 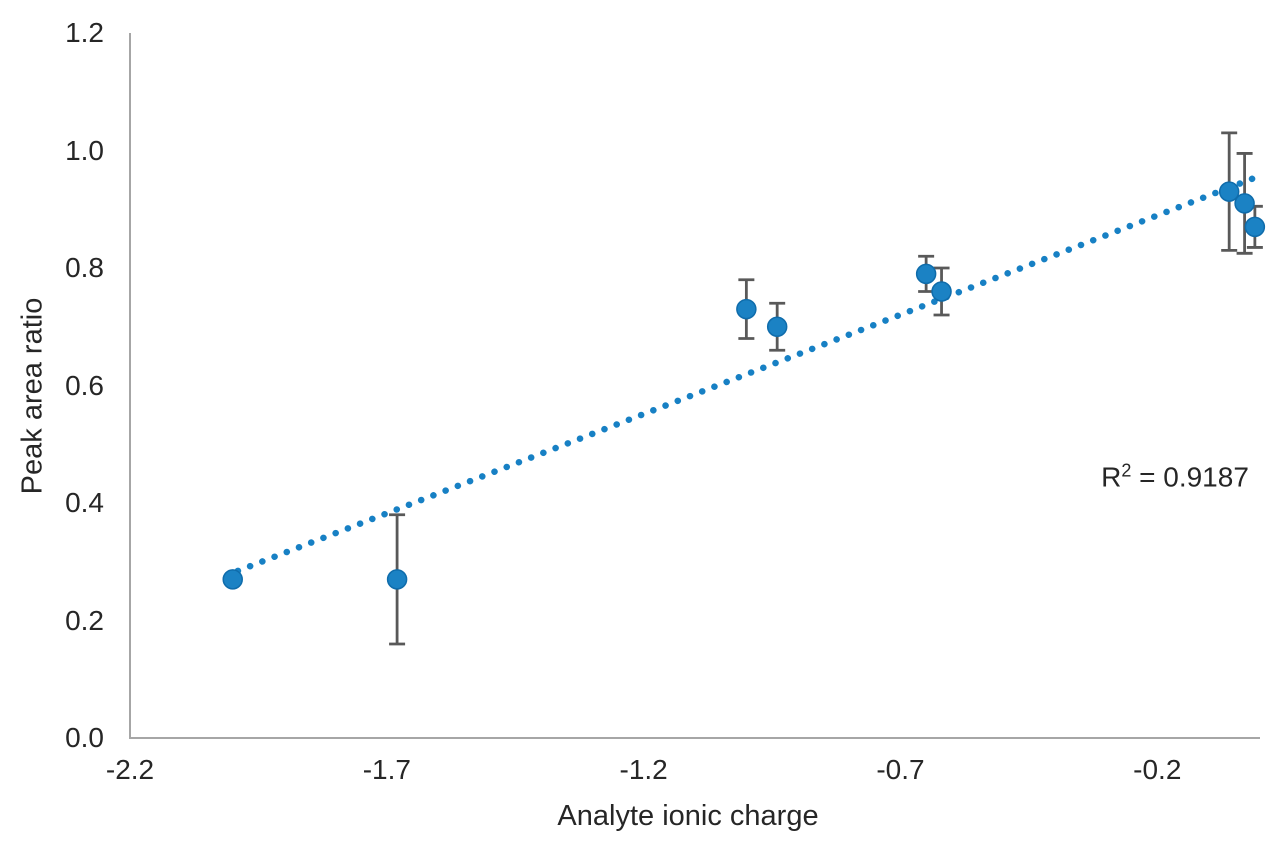 I want to click on y-tick-label: 1.0, so click(x=84, y=150).